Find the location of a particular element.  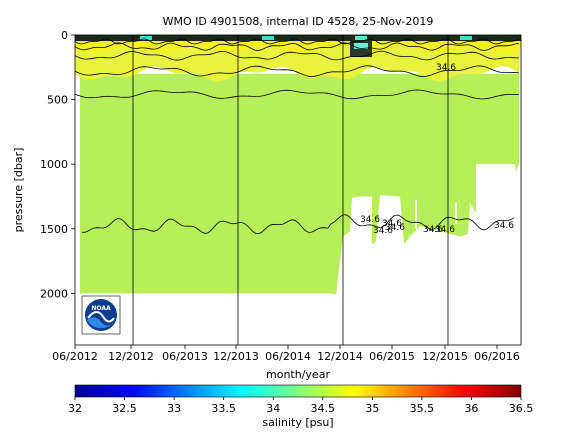

x-tick-label: 12/2012 is located at coordinates (131, 356).